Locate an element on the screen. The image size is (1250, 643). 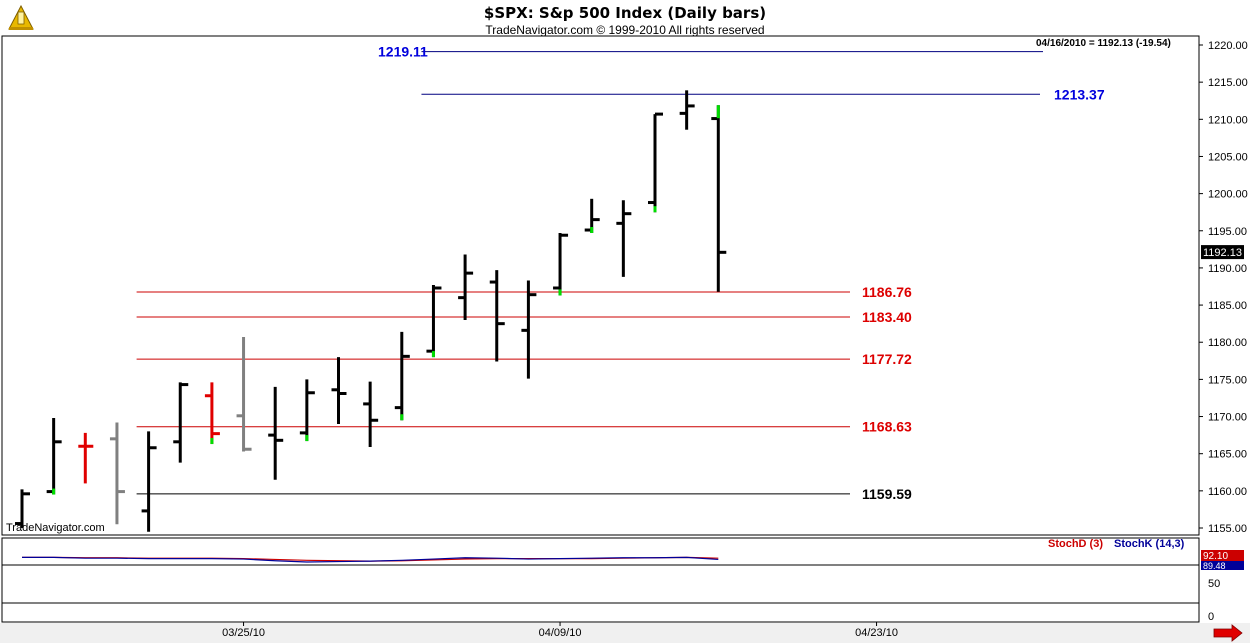
y-tick-label: 1190.00 is located at coordinates (1227, 269).